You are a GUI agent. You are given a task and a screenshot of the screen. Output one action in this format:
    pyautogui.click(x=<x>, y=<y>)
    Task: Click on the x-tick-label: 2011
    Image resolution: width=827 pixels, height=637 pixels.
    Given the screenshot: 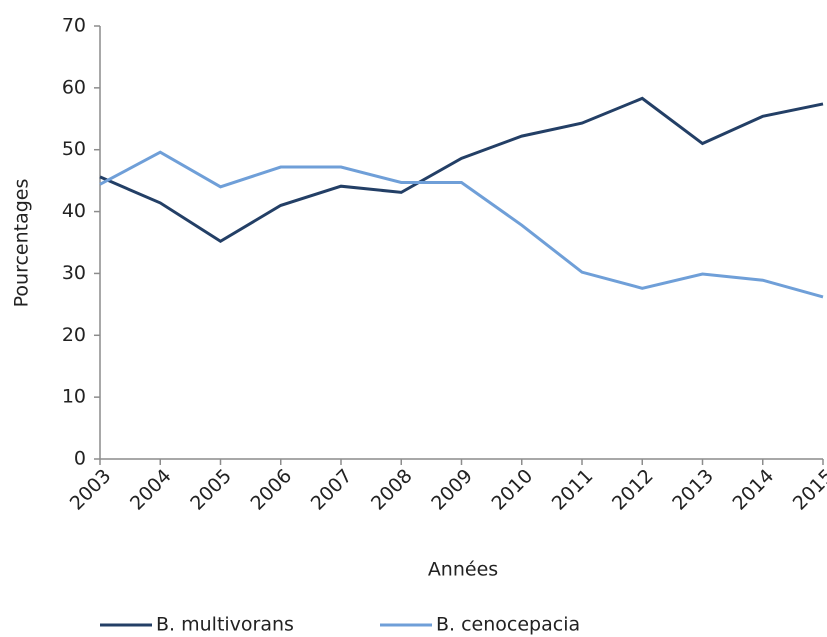 What is the action you would take?
    pyautogui.click(x=573, y=490)
    